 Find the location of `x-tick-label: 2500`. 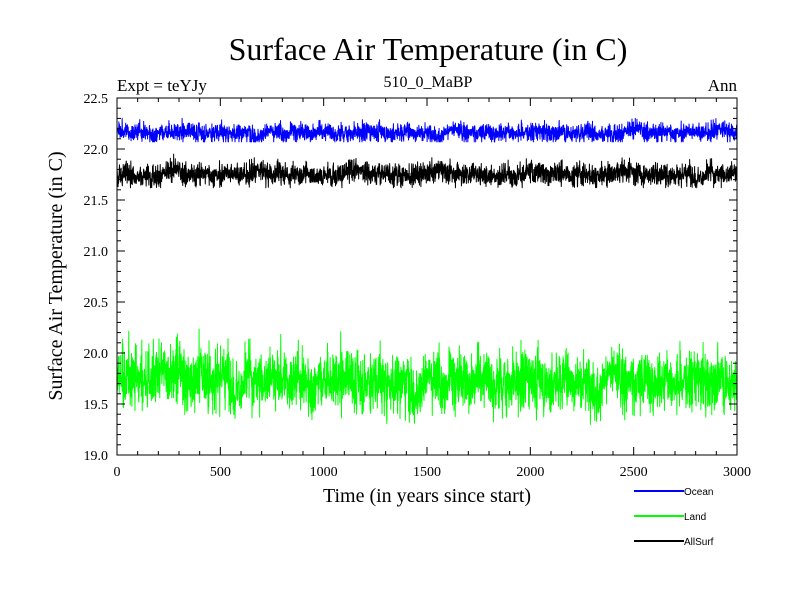

x-tick-label: 2500 is located at coordinates (634, 472).